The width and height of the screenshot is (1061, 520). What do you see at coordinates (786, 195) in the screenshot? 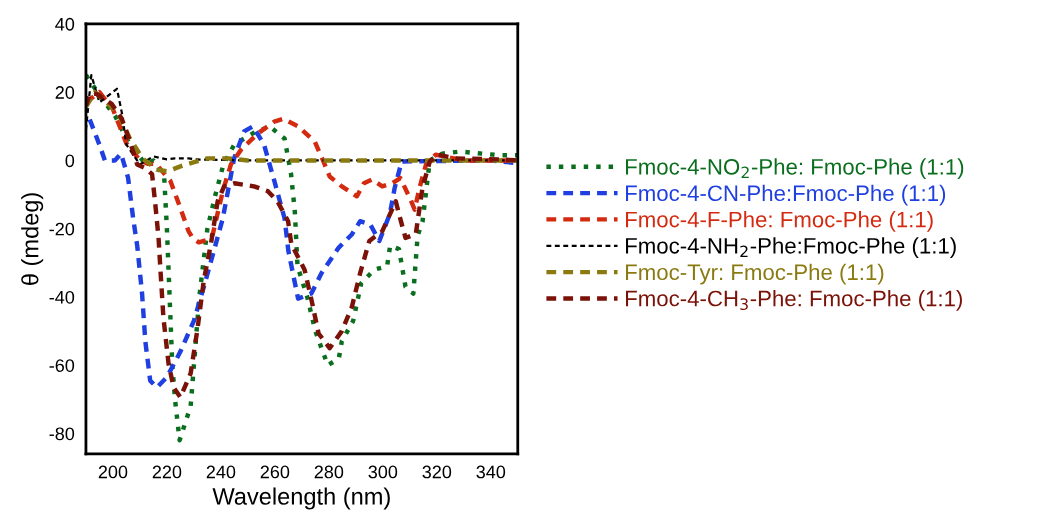
I see `legend-label: Fmoc-4-CN-Phe:Fmoc-Phe (1:1)` at bounding box center [786, 195].